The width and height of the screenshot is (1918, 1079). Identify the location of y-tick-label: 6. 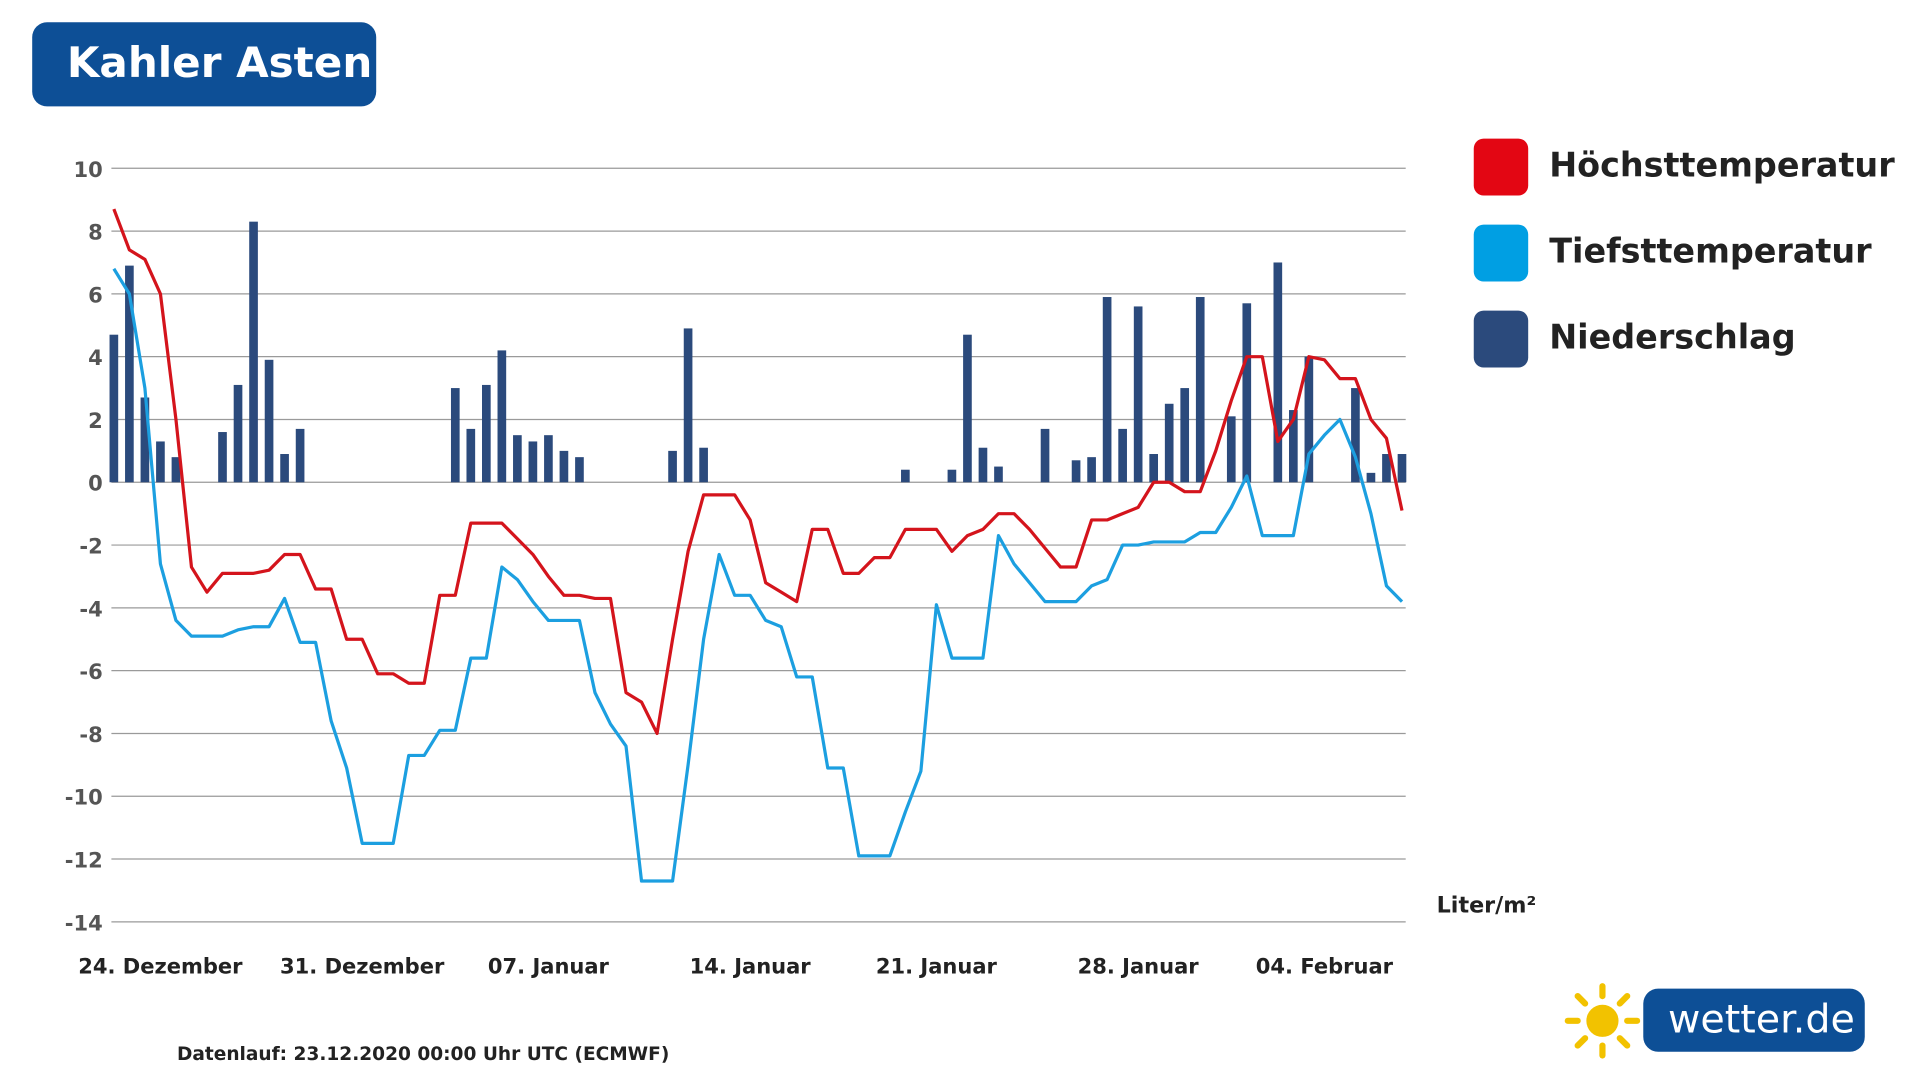
(95, 294).